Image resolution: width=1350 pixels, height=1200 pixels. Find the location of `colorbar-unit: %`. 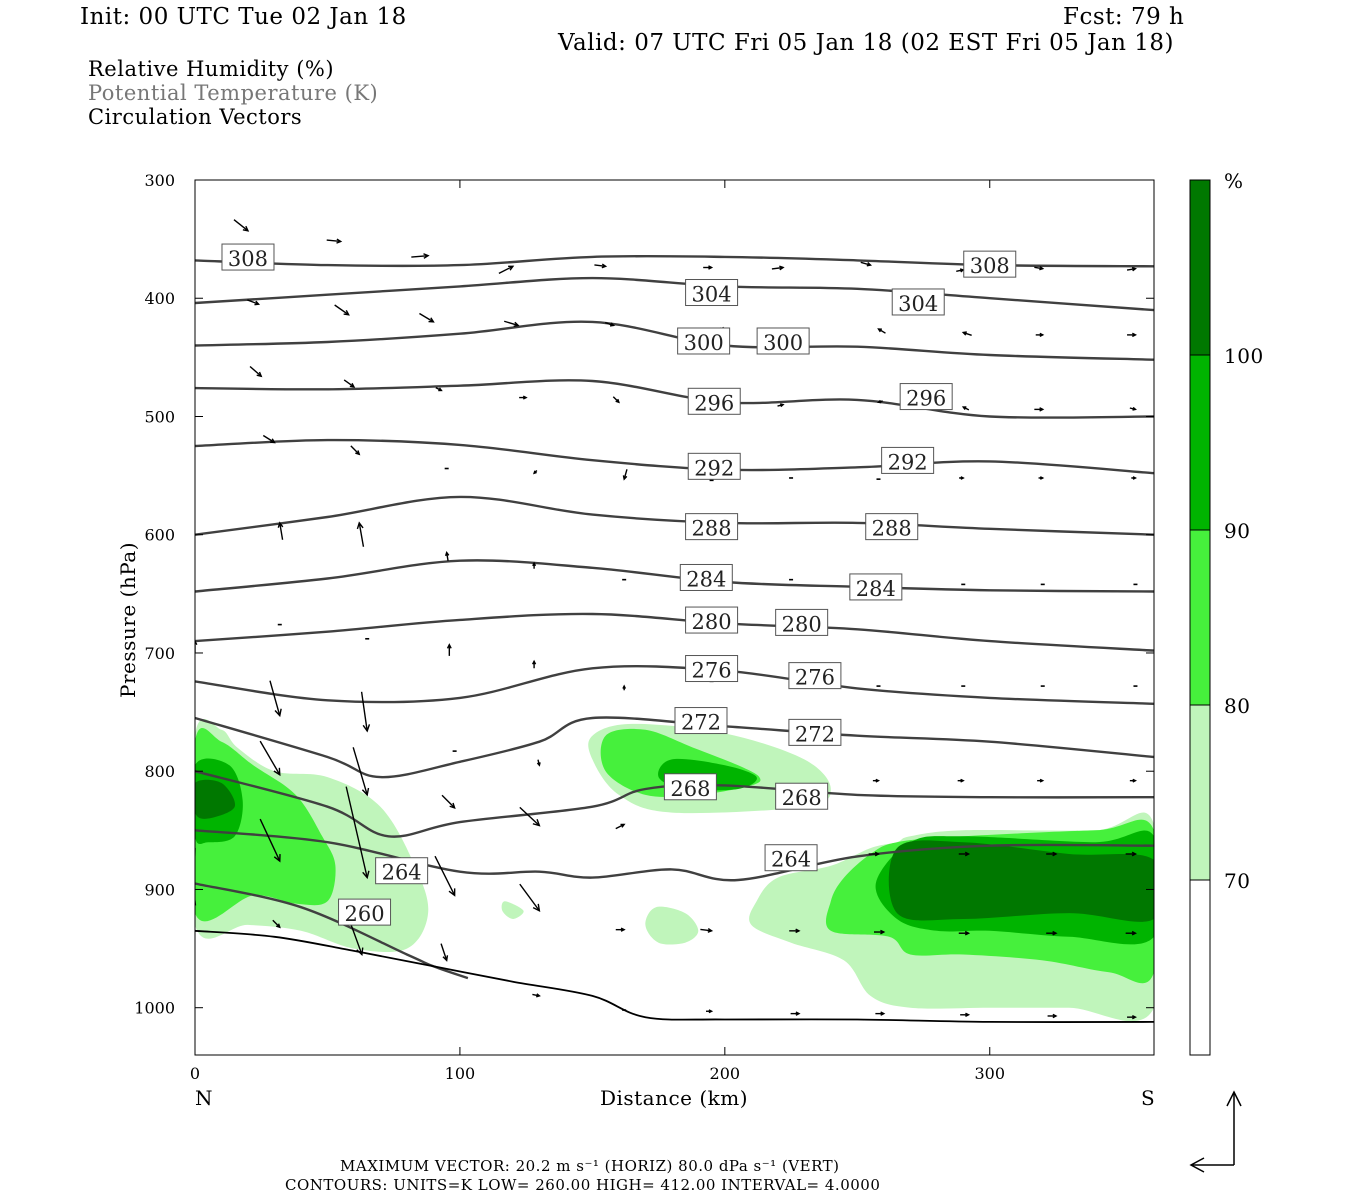

colorbar-unit: % is located at coordinates (1234, 181).